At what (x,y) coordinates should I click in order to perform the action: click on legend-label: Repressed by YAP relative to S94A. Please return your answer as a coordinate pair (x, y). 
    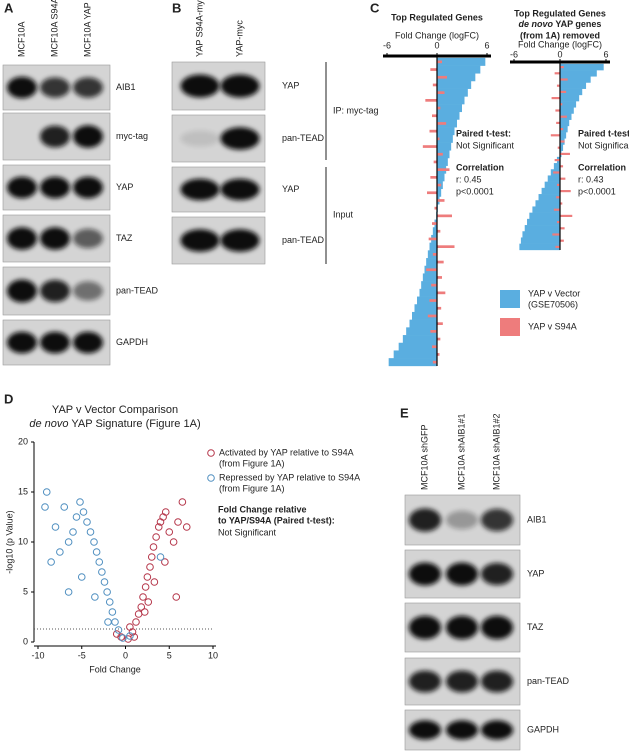
    Looking at the image, I should click on (289, 477).